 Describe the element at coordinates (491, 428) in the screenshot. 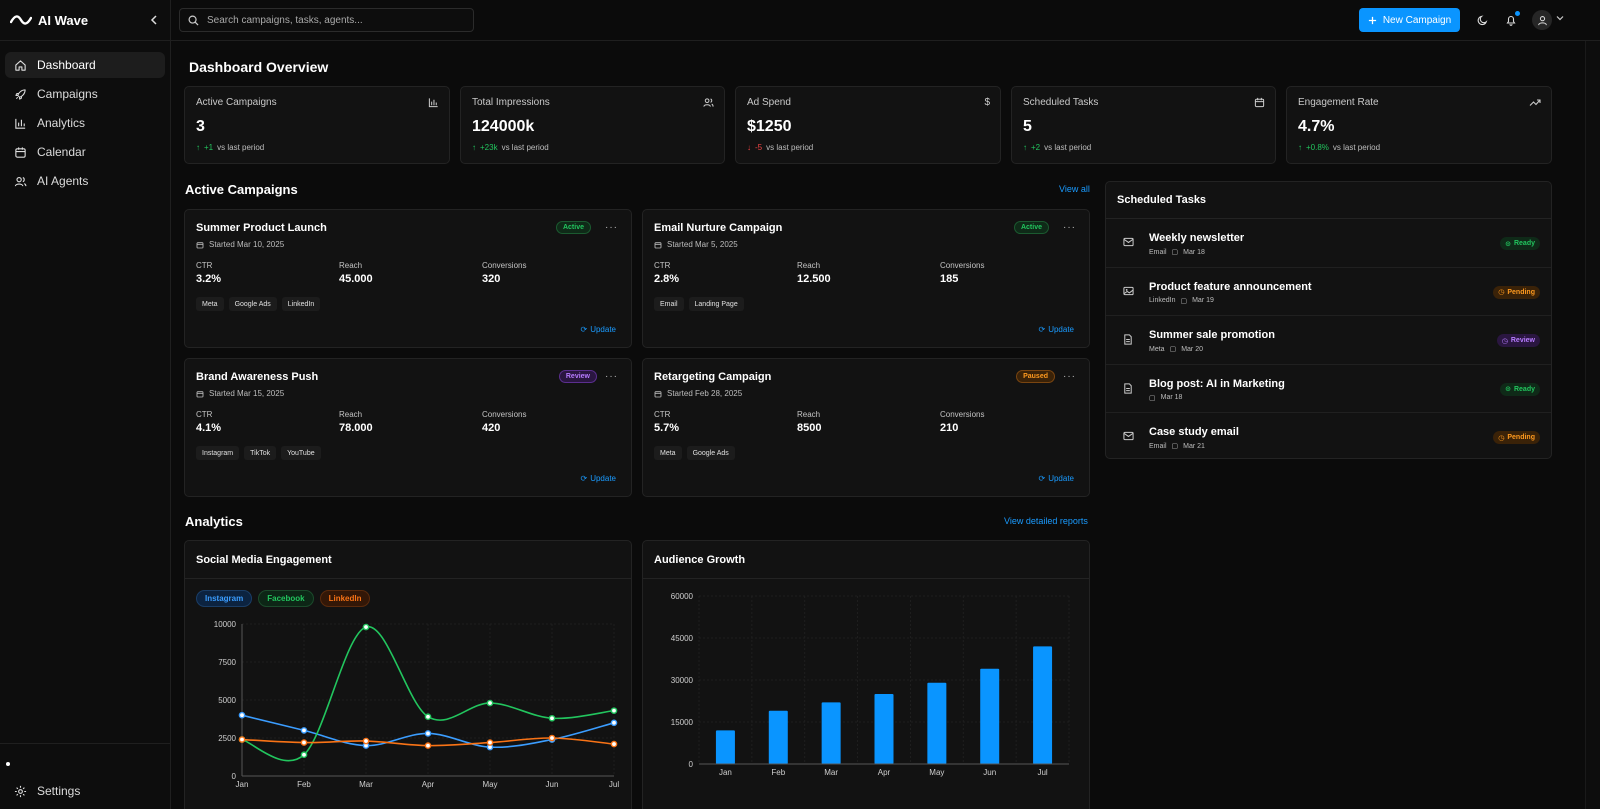

I see `metric-value: 420` at that location.